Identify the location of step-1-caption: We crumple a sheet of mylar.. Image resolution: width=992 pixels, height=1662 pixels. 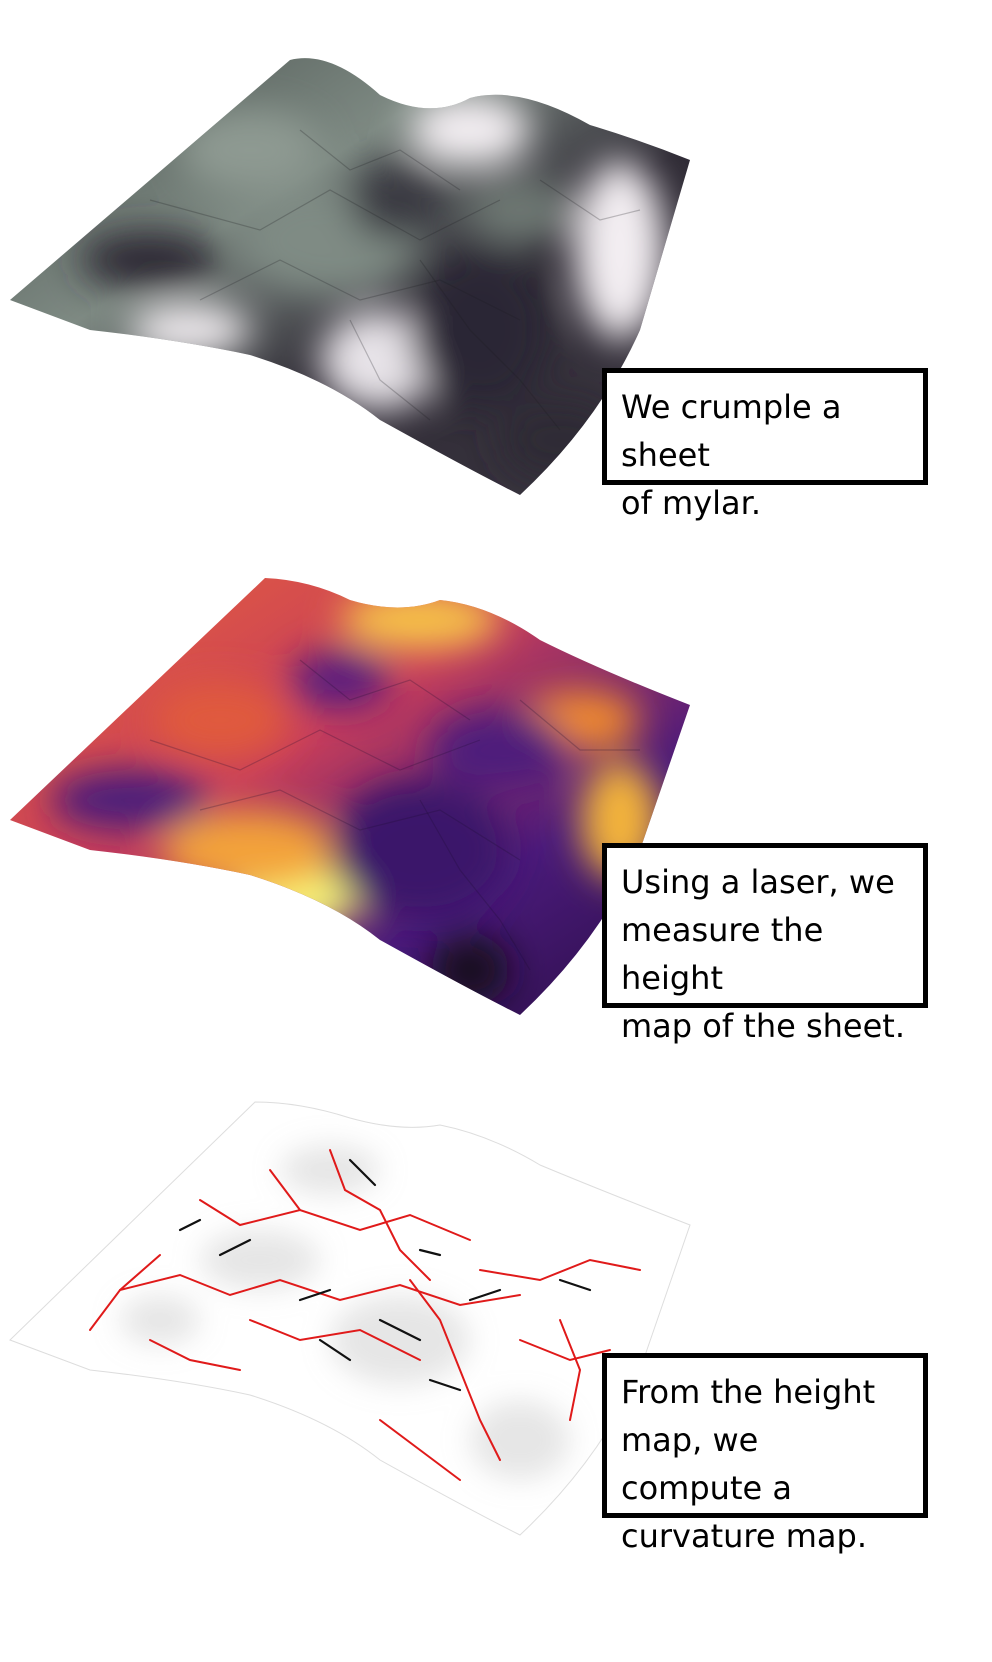
(765, 445).